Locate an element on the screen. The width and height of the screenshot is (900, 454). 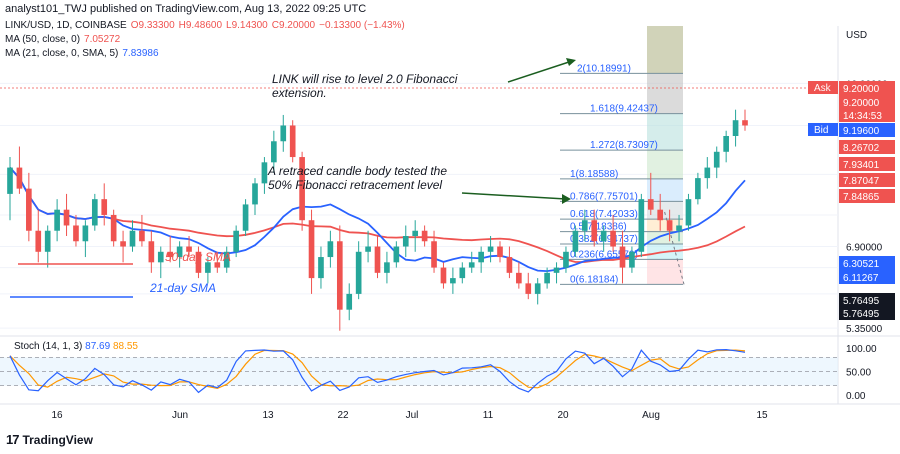
fib-level-label-3: 1(8.18588) is located at coordinates (594, 174).